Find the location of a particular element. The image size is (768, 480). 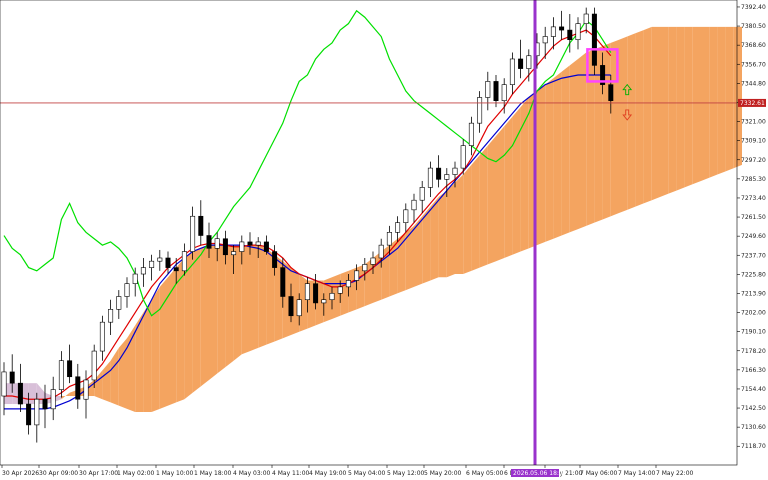

x-tick-label: 7 May 22:00 is located at coordinates (675, 473).